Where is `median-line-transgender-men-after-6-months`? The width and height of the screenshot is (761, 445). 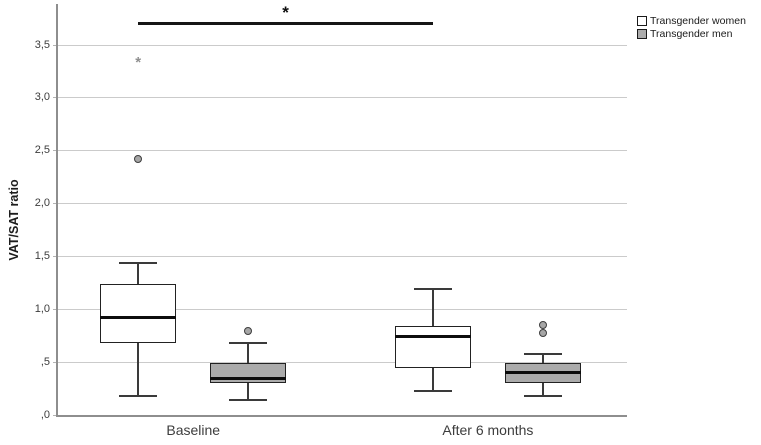 median-line-transgender-men-after-6-months is located at coordinates (542, 373).